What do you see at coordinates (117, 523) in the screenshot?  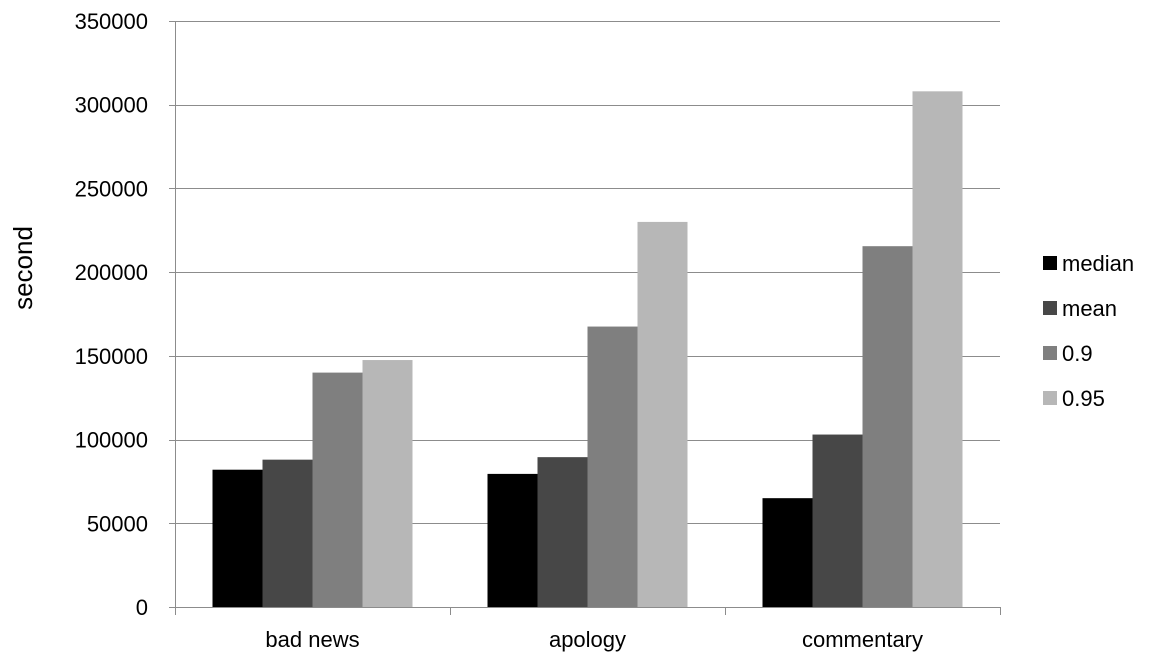 I see `y-tick-label: 50000` at bounding box center [117, 523].